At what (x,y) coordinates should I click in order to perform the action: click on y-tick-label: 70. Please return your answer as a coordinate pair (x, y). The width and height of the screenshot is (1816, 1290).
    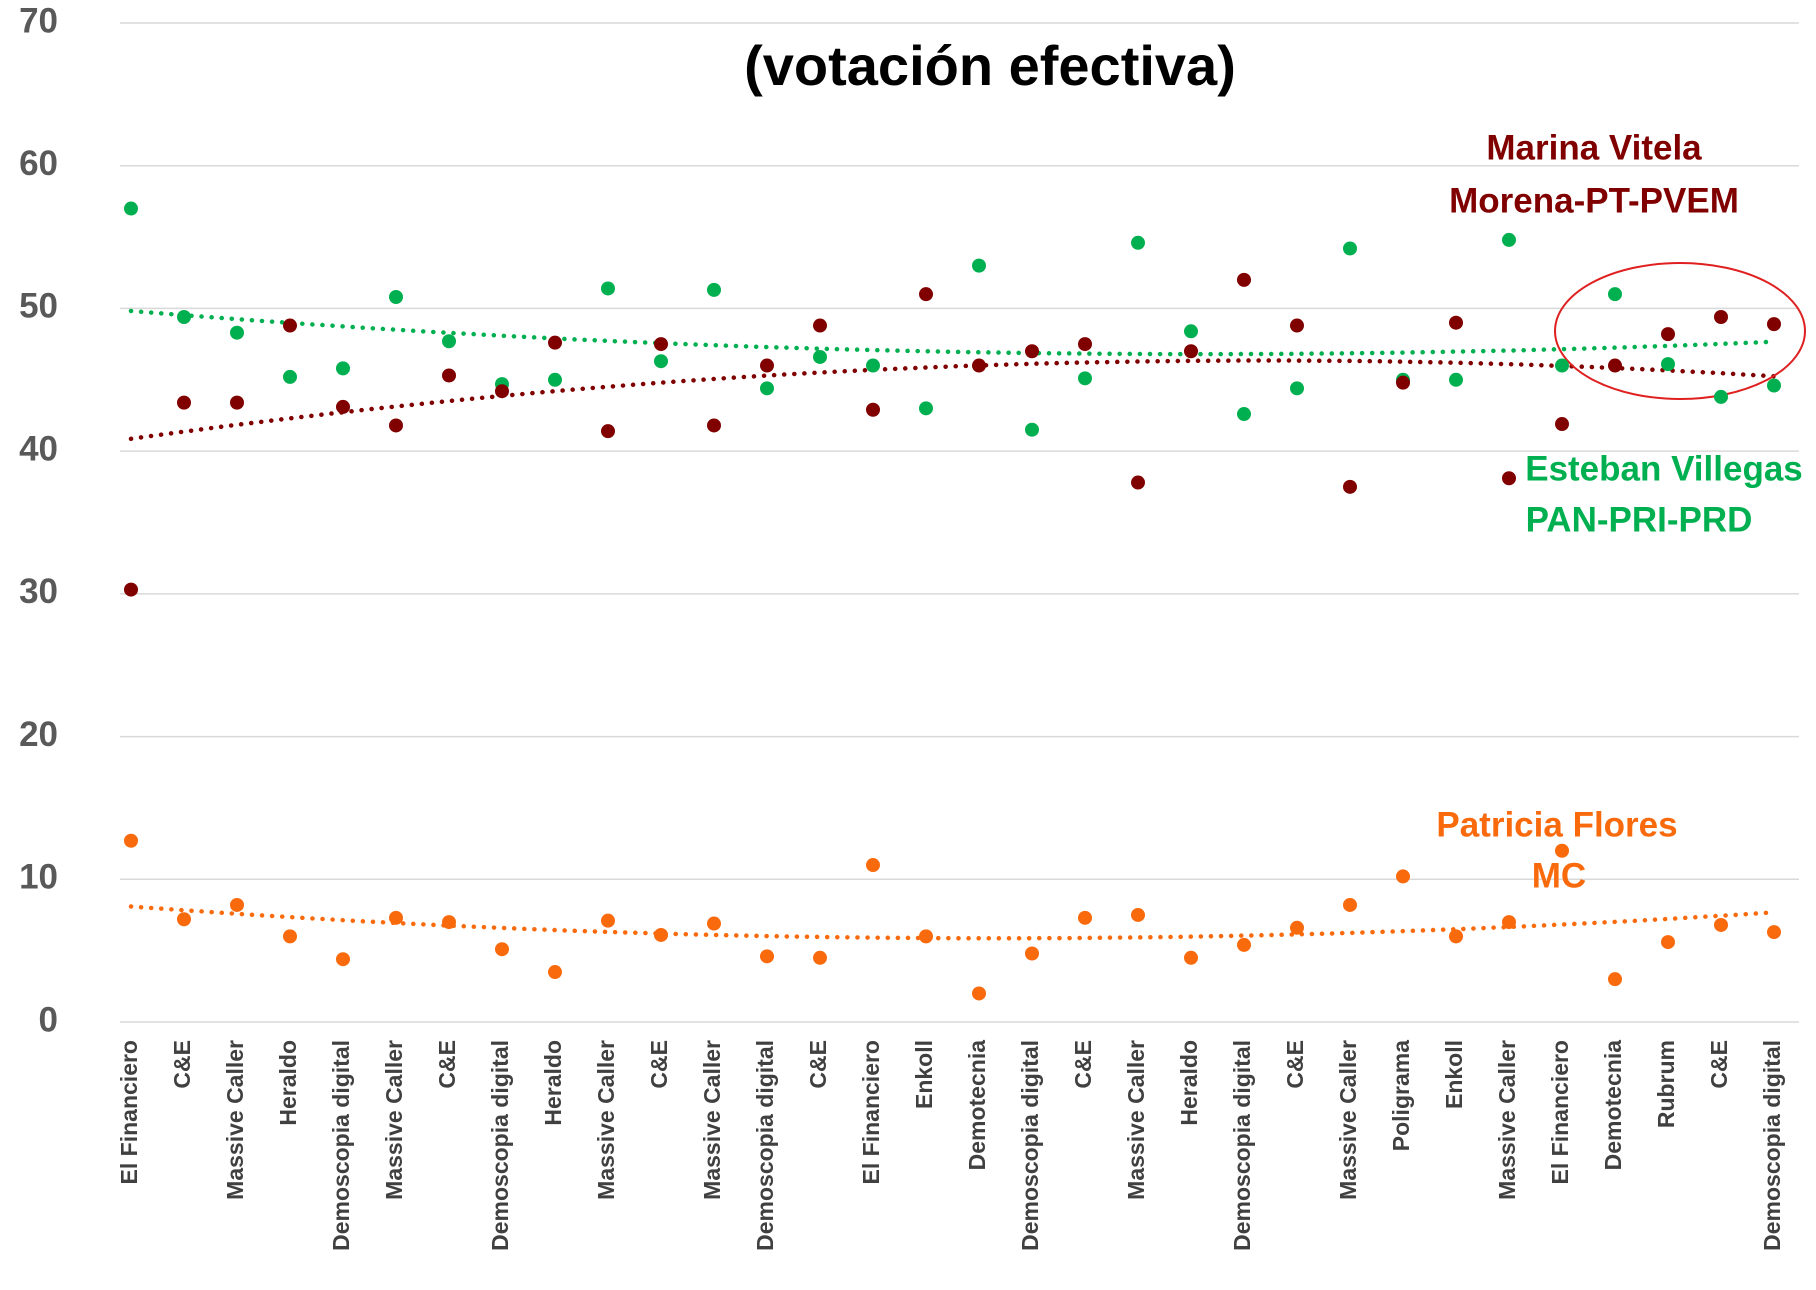
    Looking at the image, I should click on (38, 20).